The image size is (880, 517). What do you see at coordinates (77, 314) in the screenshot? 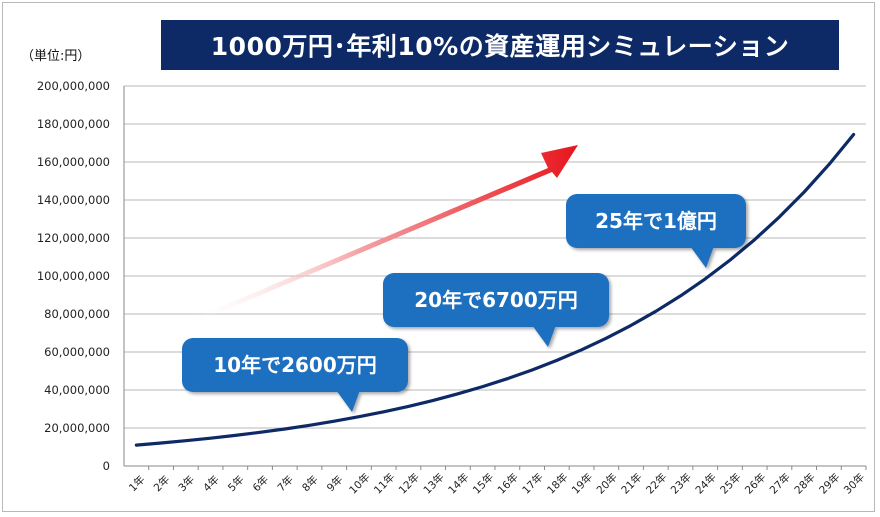
I see `y-tick-label: 80,000,000` at bounding box center [77, 314].